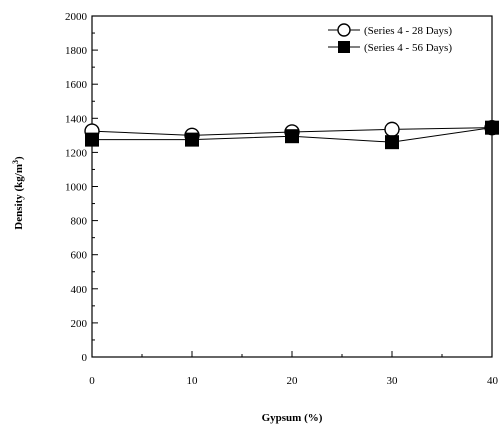 The image size is (499, 431). What do you see at coordinates (76, 51) in the screenshot?
I see `y-tick-label: 1800` at bounding box center [76, 51].